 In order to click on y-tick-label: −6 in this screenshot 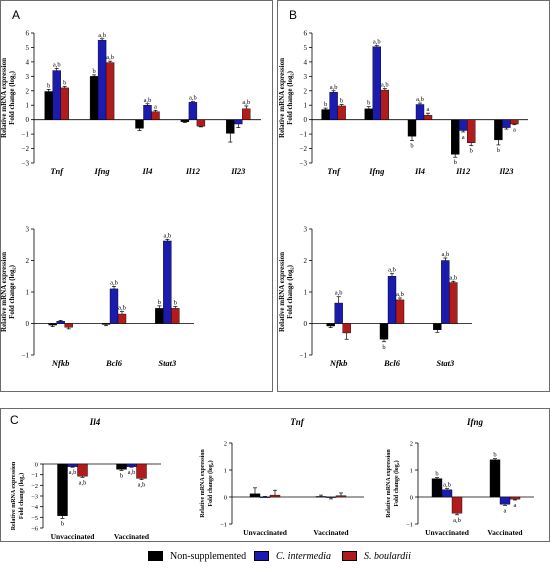, I will do `click(35, 529)`.